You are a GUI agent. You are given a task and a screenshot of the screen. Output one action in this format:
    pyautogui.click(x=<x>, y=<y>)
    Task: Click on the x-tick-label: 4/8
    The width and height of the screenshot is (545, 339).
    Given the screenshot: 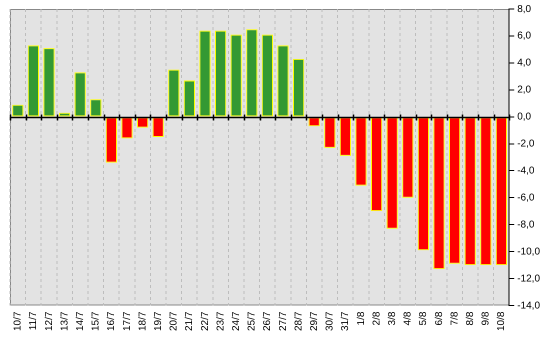 What is the action you would take?
    pyautogui.click(x=408, y=318)
    